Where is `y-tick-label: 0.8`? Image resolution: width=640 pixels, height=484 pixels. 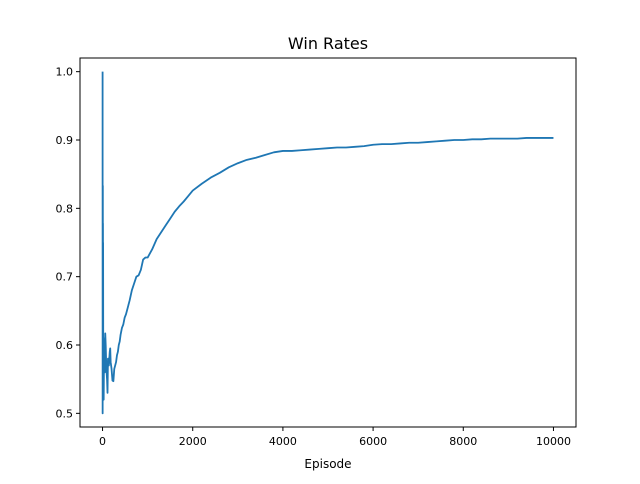
y-tick-label: 0.8 is located at coordinates (65, 208).